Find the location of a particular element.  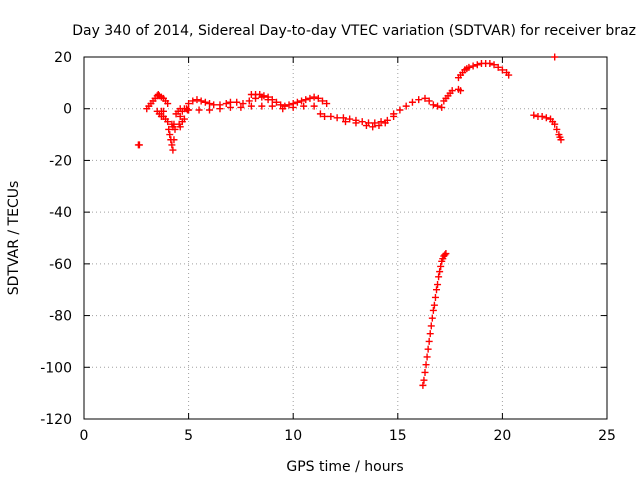

y-tick-label: -100 is located at coordinates (56, 368).